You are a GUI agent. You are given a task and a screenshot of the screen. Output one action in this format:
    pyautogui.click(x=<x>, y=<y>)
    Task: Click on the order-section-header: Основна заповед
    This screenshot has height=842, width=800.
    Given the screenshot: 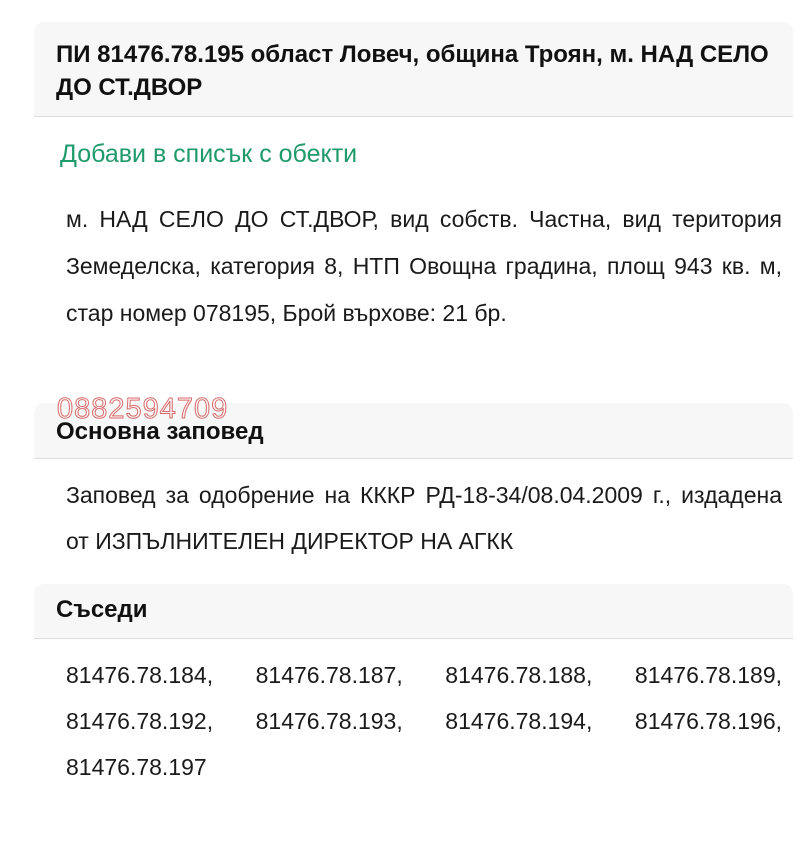 What is the action you would take?
    pyautogui.click(x=413, y=431)
    